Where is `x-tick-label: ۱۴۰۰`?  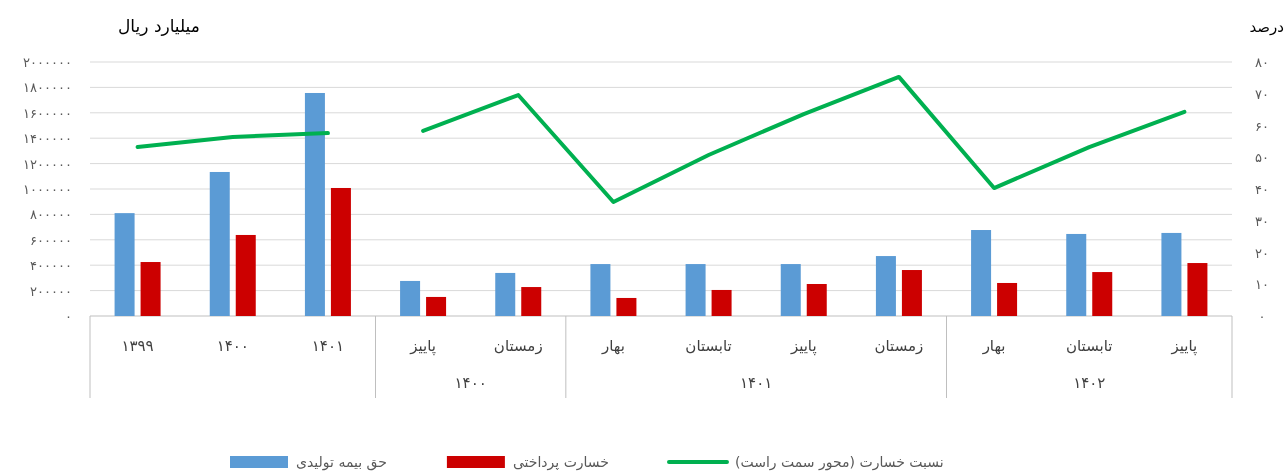 x-tick-label: ۱۴۰۰ is located at coordinates (232, 346).